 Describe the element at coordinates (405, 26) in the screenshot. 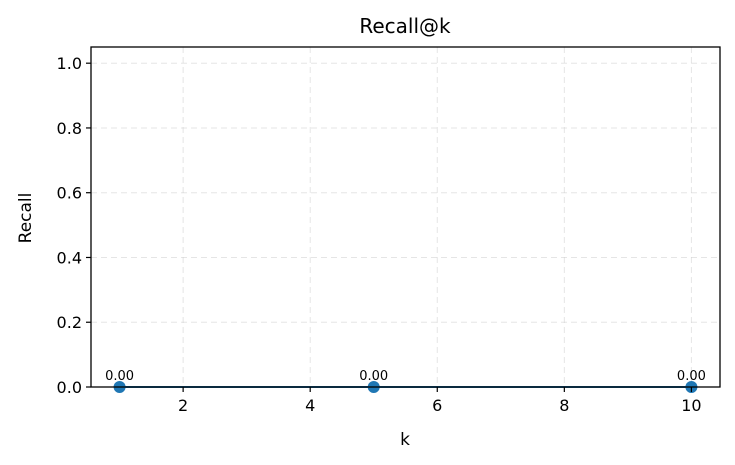

I see `chart-title: Recall@k` at that location.